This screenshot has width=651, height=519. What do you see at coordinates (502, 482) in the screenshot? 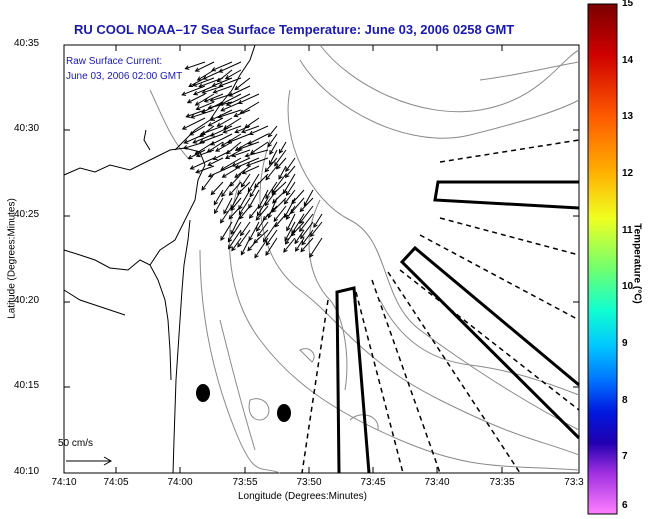
I see `x-tick-label: 73:35` at bounding box center [502, 482].